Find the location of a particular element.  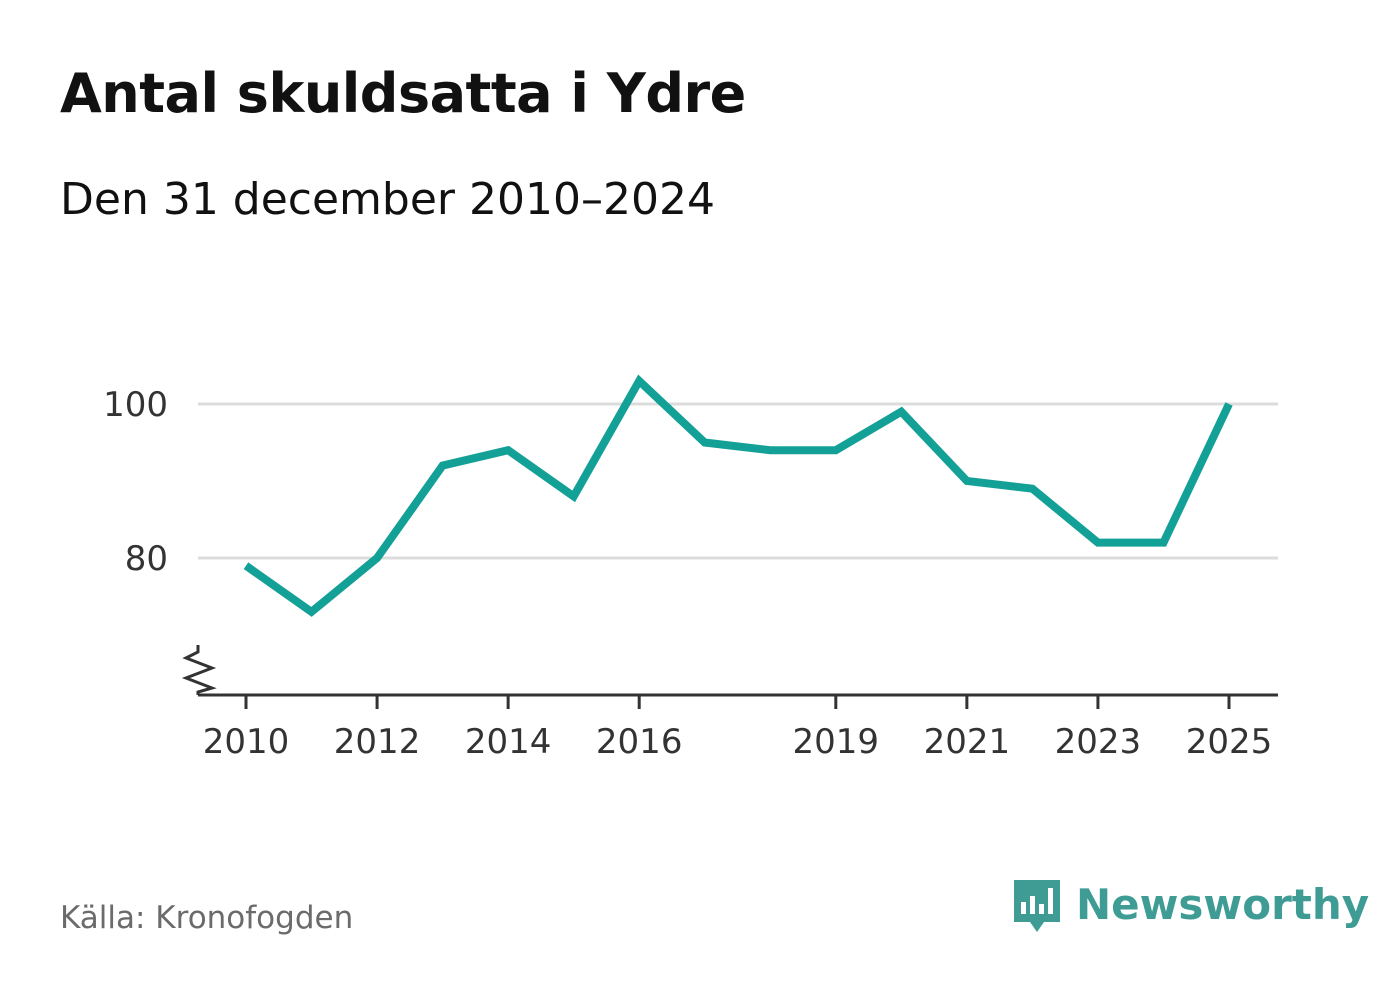

y-tick-label-80: 80 is located at coordinates (146, 559).